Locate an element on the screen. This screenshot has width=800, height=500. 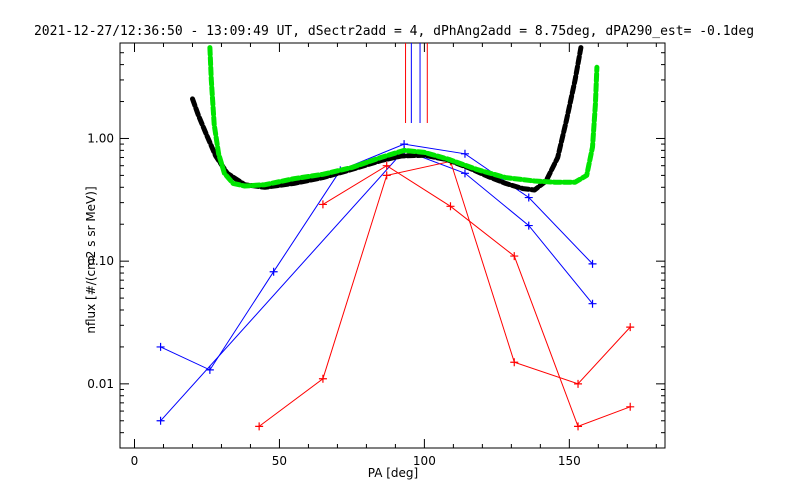
y-tick-label: 0.10 is located at coordinates (100, 261).